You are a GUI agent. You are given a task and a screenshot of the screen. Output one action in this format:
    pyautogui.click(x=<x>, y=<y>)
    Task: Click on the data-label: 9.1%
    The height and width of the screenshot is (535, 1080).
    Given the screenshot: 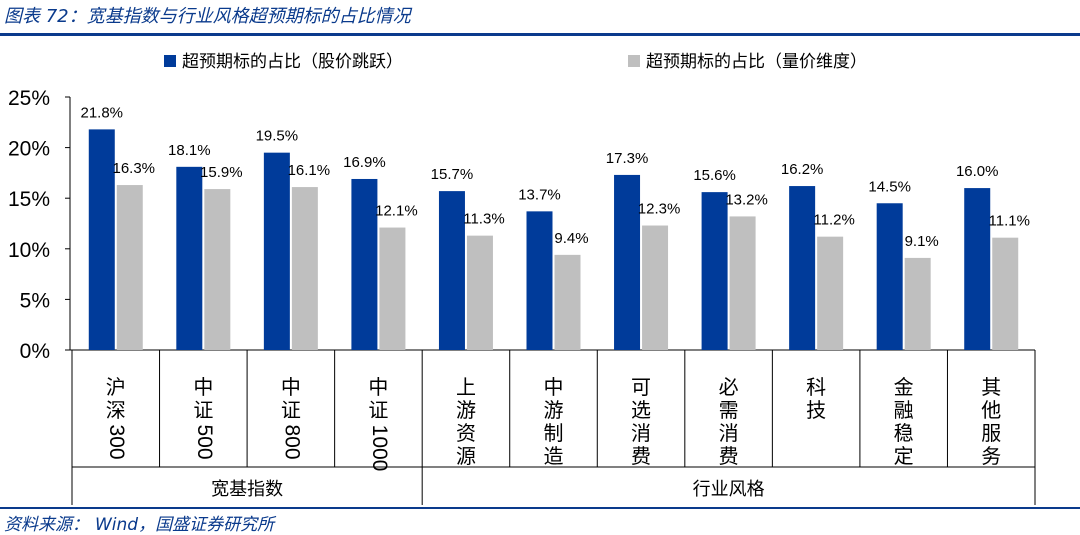 What is the action you would take?
    pyautogui.click(x=922, y=241)
    